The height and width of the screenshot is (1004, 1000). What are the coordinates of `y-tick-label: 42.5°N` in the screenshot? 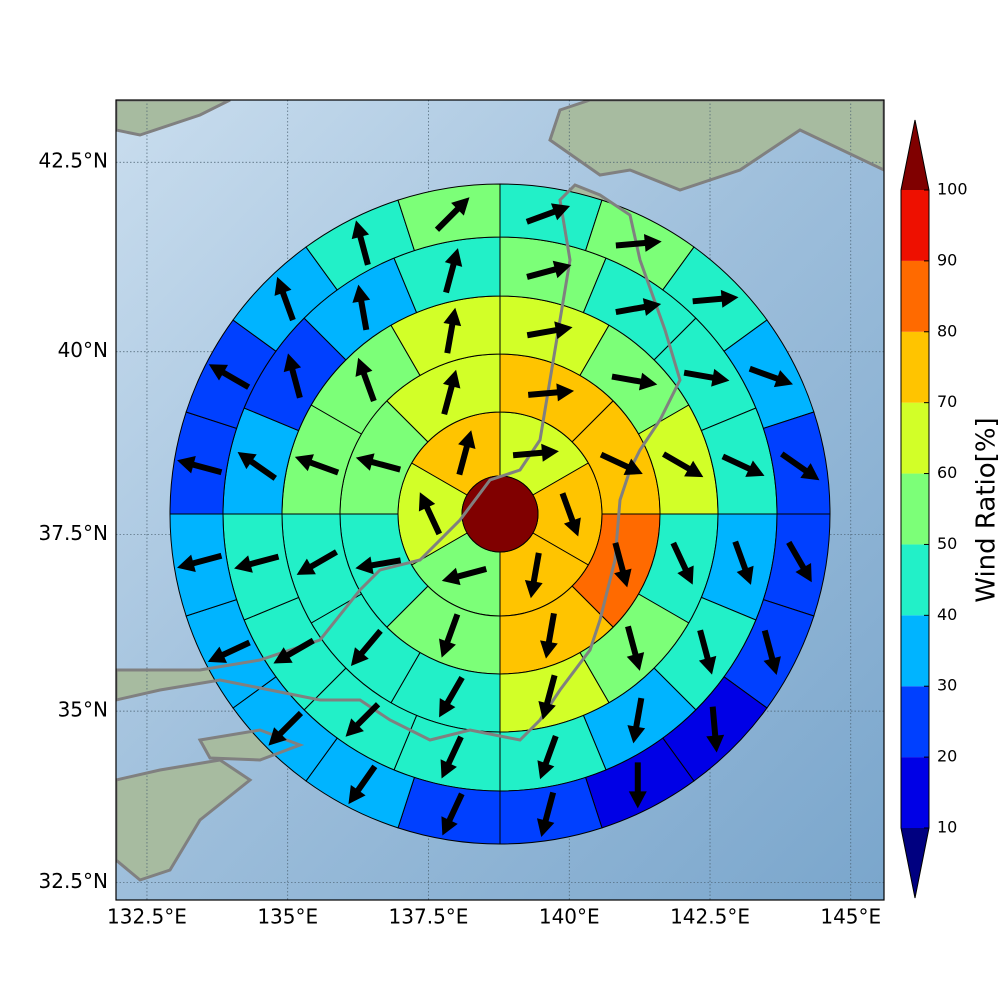 It's located at (74, 161).